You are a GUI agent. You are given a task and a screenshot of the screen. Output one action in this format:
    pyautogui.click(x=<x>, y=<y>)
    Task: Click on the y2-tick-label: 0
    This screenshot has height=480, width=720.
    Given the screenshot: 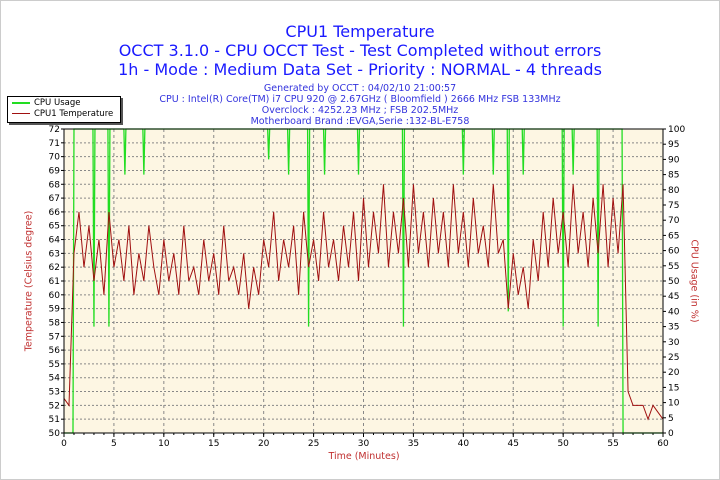 What is the action you would take?
    pyautogui.click(x=671, y=434)
    